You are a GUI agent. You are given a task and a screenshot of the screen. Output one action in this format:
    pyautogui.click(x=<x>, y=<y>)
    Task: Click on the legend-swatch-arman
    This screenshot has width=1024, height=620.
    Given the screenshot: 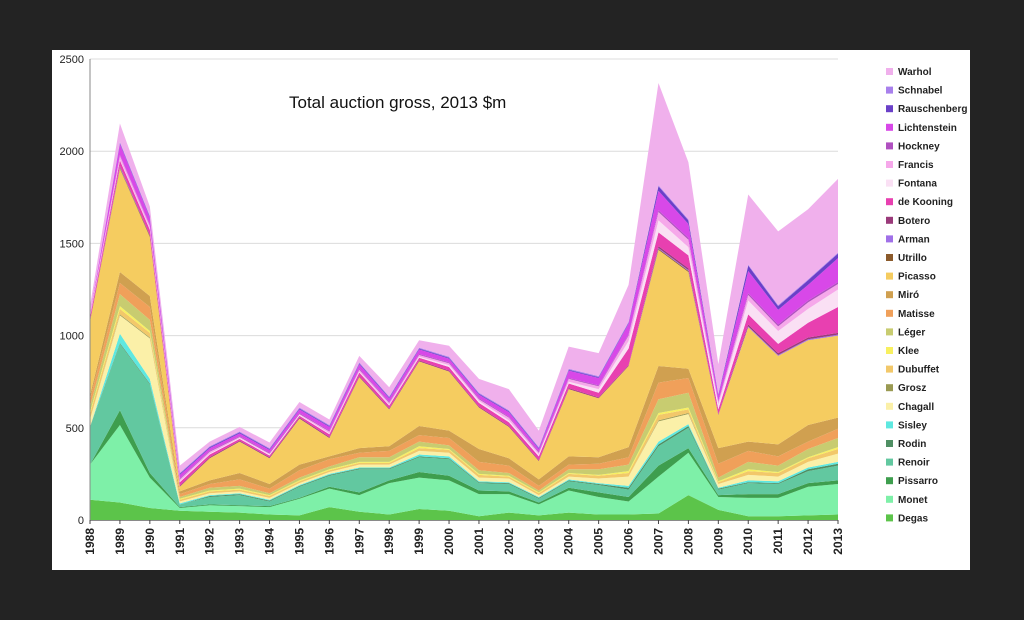 What is the action you would take?
    pyautogui.click(x=889, y=239)
    